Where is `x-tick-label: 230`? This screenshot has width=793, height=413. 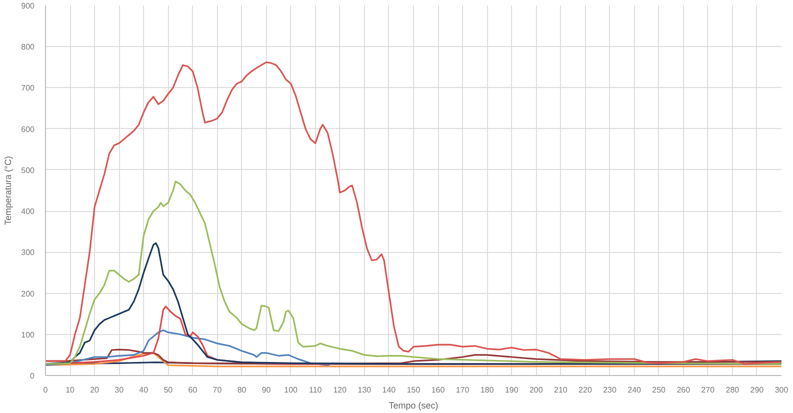
x-tick-label: 230 is located at coordinates (610, 390).